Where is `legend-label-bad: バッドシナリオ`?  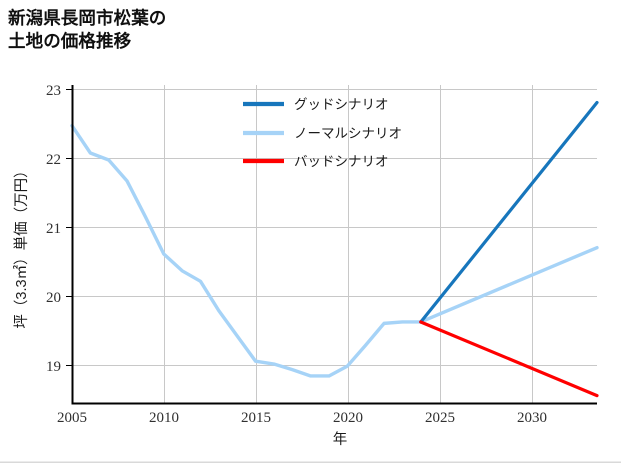
legend-label-bad: バッドシナリオ is located at coordinates (341, 161).